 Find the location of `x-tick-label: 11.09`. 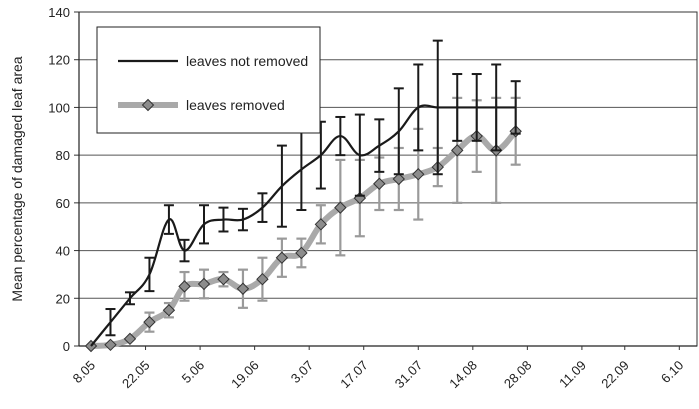

x-tick-label: 11.09 is located at coordinates (572, 374).